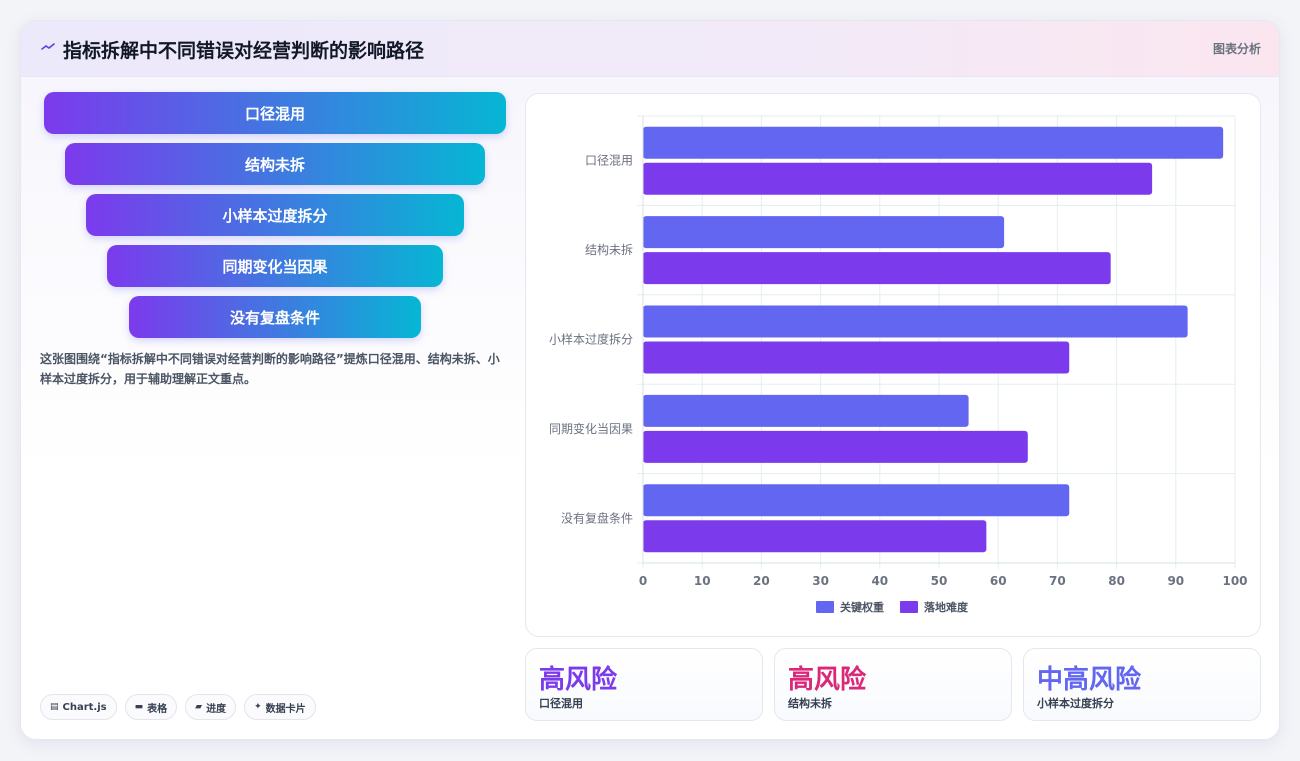  What do you see at coordinates (1236, 49) in the screenshot?
I see `chart-analysis-tag: 图表分析` at bounding box center [1236, 49].